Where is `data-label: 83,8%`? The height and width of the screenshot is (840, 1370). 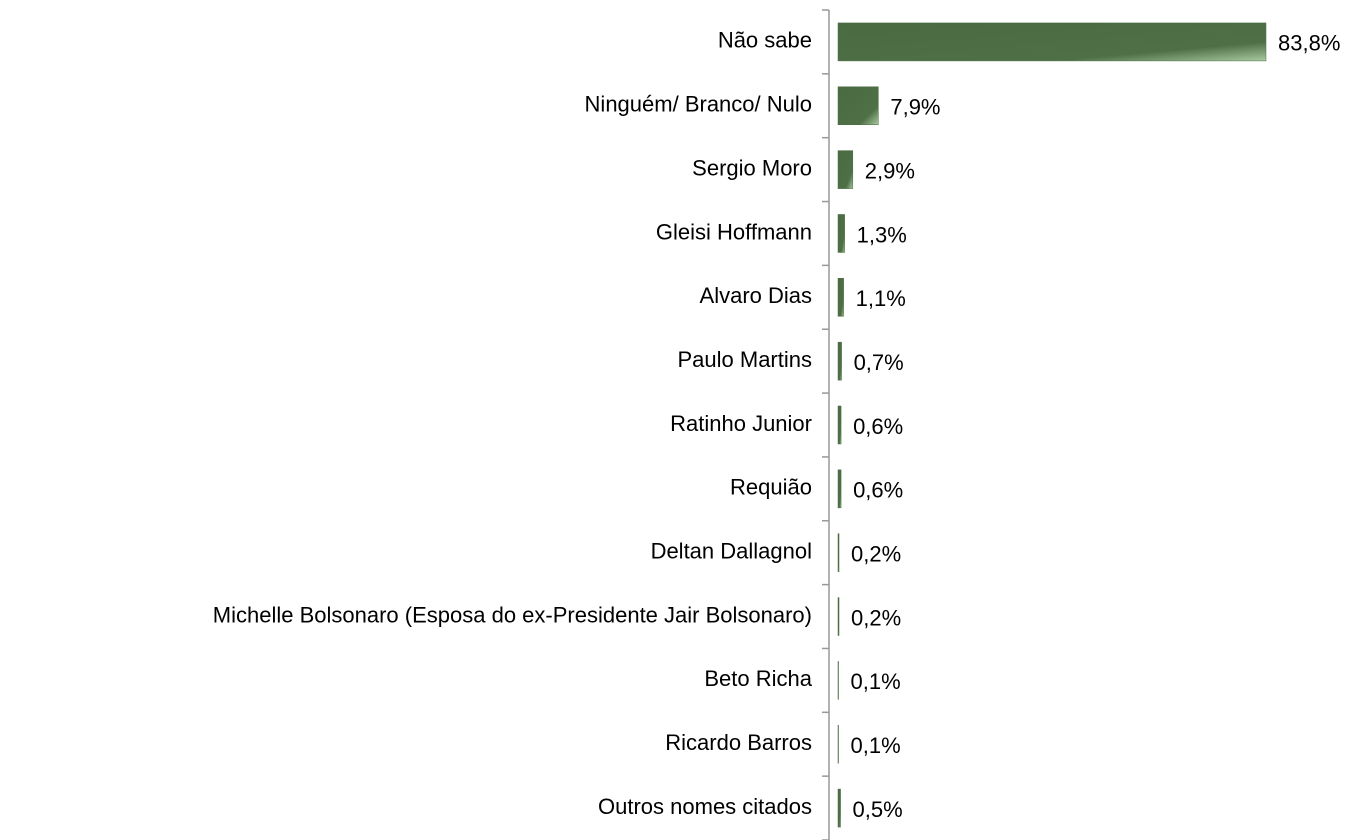
data-label: 83,8% is located at coordinates (1309, 43).